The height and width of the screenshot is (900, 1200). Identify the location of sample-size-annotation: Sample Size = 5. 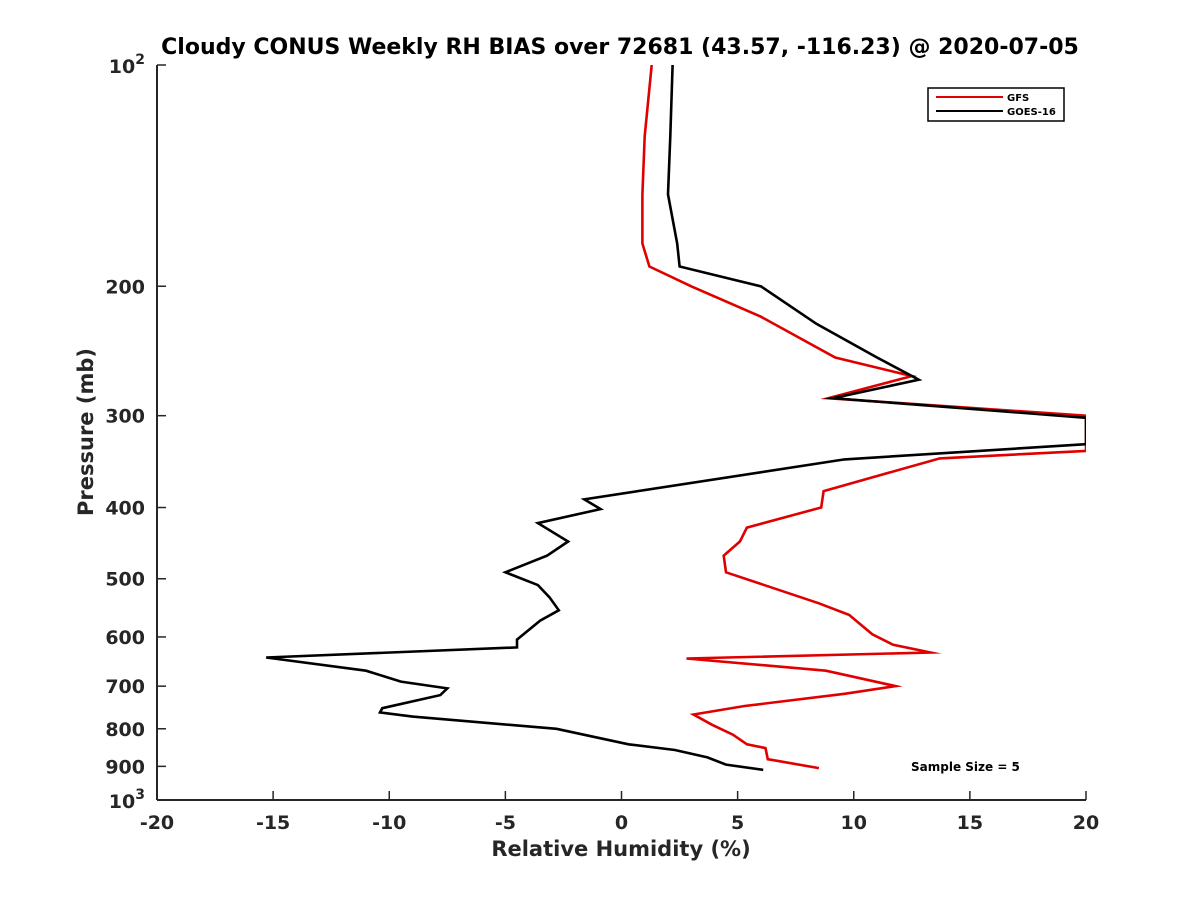
(965, 767).